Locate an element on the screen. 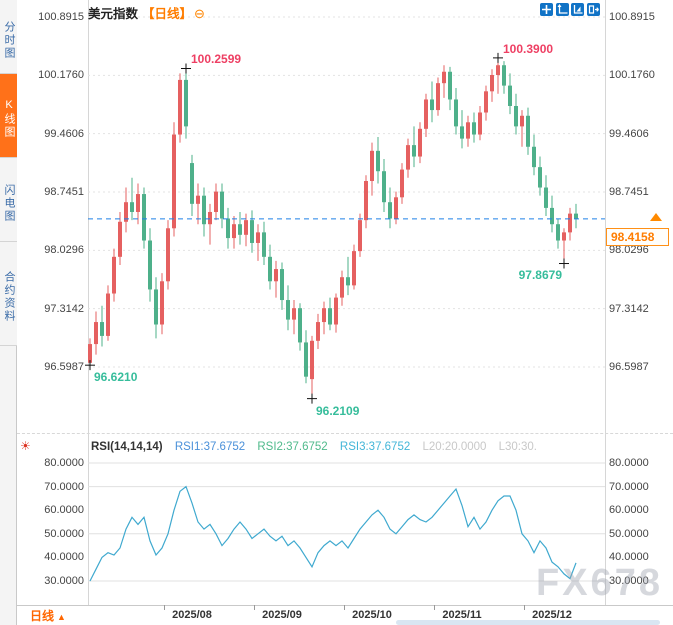 The width and height of the screenshot is (673, 625). rsi-l20-level: L20:20.0000 is located at coordinates (454, 447).